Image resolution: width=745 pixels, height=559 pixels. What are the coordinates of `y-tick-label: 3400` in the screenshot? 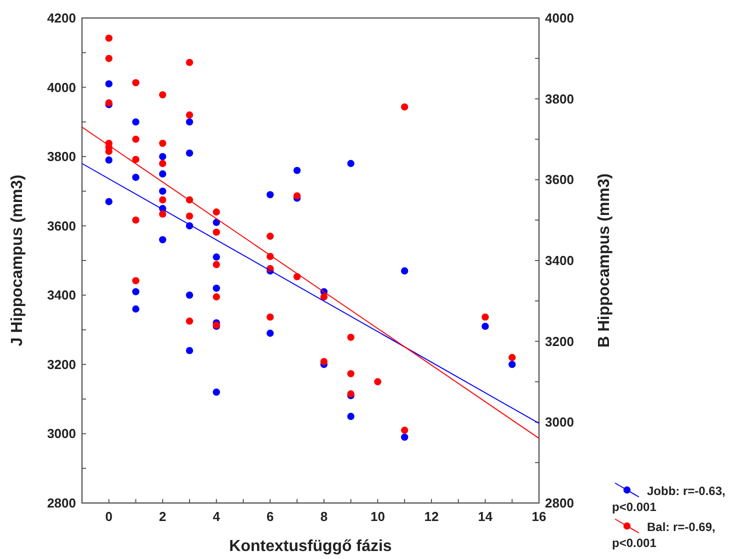 It's located at (61, 295).